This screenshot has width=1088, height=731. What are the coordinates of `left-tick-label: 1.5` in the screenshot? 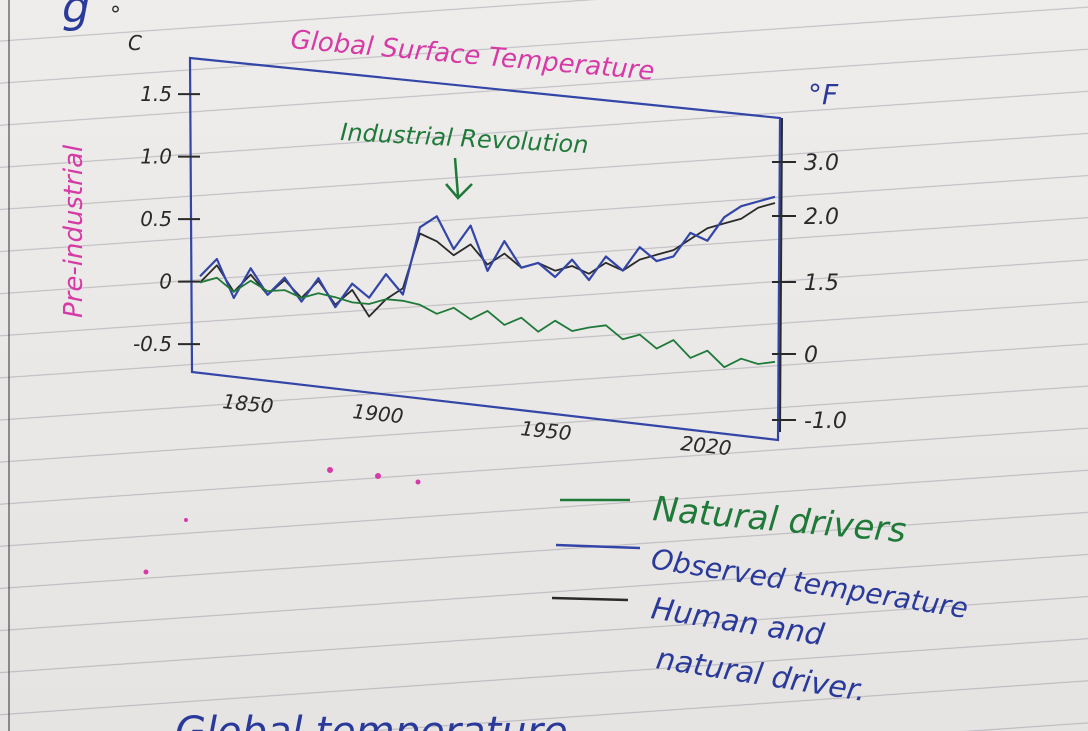 It's located at (156, 94).